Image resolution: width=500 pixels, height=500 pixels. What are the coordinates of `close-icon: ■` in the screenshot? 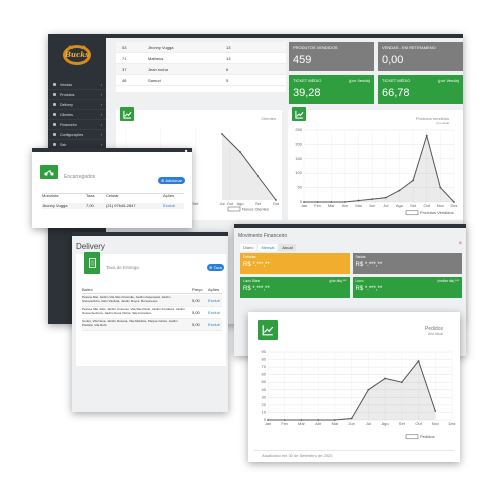 It's located at (186, 150).